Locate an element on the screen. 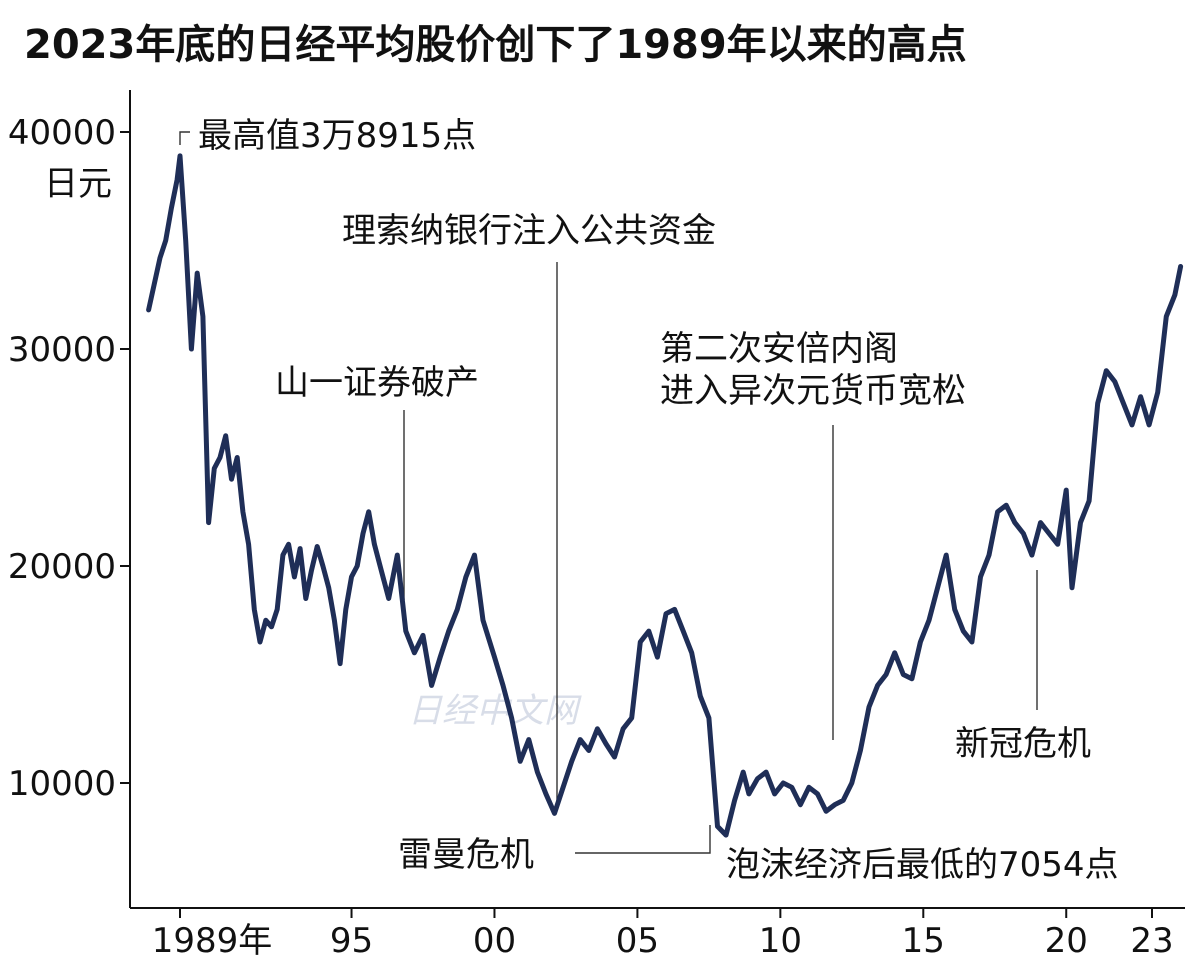  y-ticks: 10000 20000 30000 40000 is located at coordinates (69, 458).